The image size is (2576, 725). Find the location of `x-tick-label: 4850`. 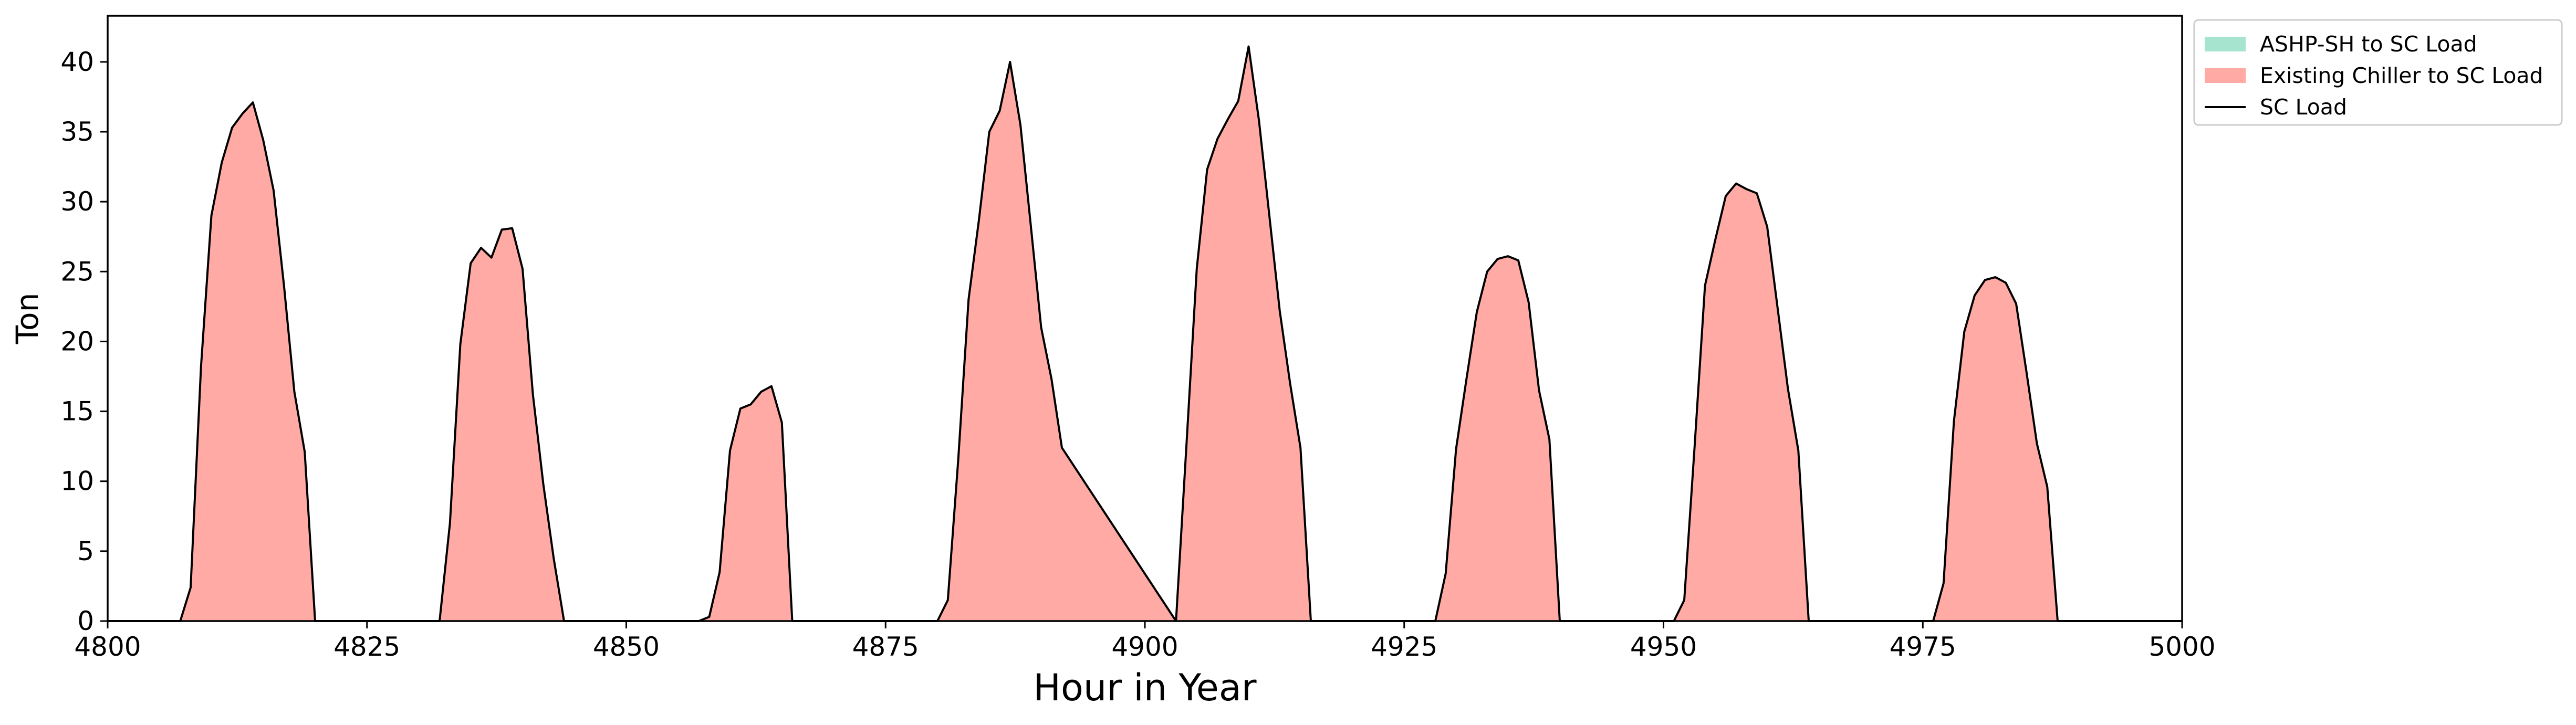

x-tick-label: 4850 is located at coordinates (626, 647).